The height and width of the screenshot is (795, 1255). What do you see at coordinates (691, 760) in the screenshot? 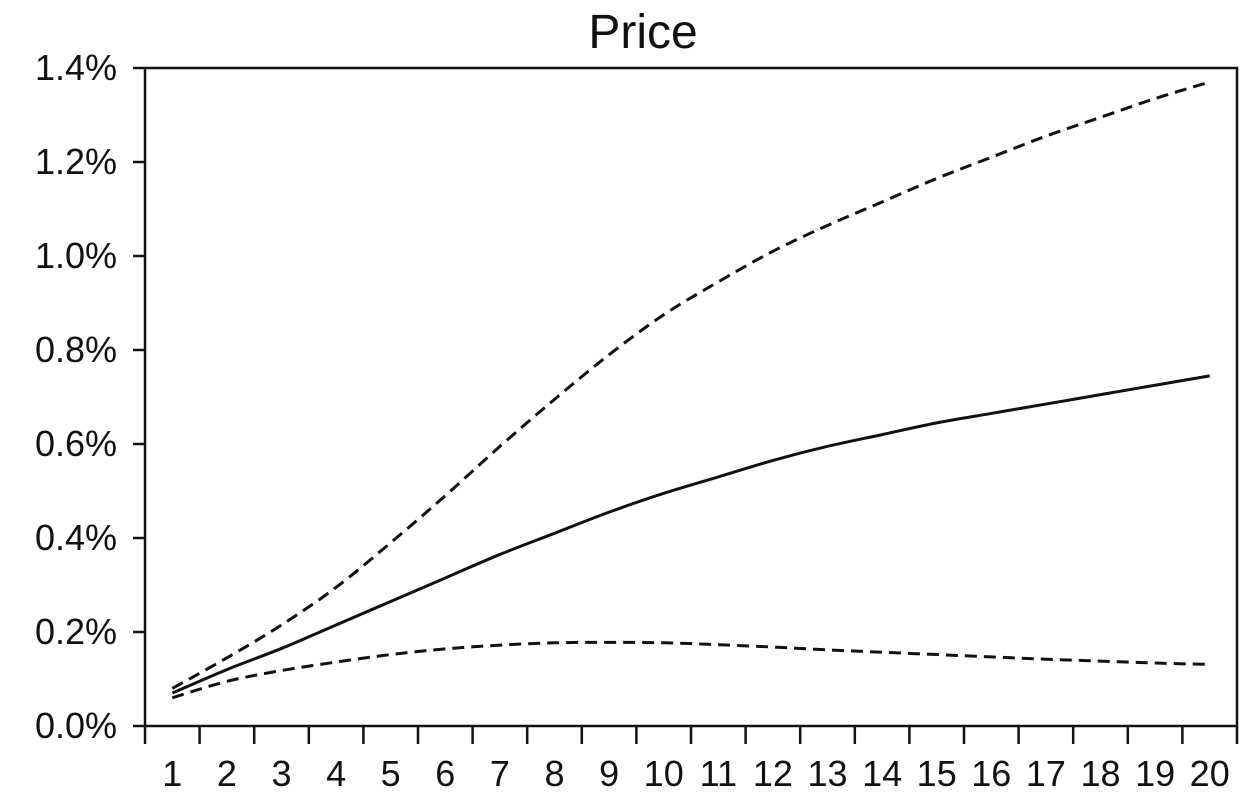
I see `x-axis: 1 2 3 4 5 6 7 8 9 10 11 12 13 14 15 16 17 18 19 20` at bounding box center [691, 760].